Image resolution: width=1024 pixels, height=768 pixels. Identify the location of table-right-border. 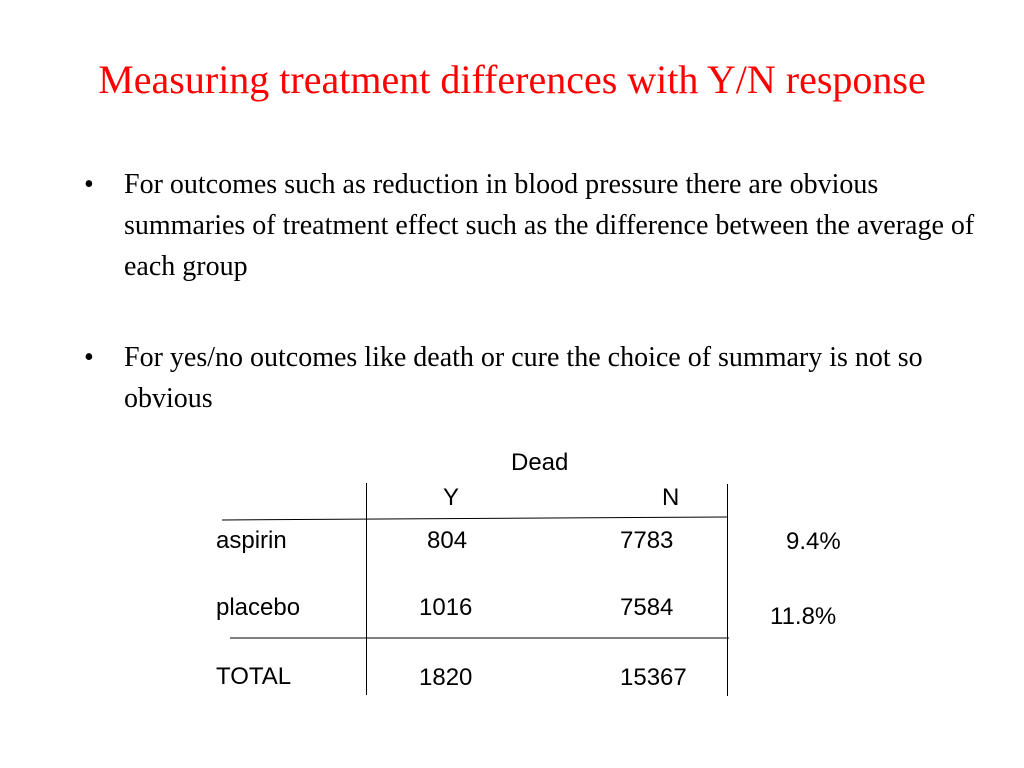
(727, 590).